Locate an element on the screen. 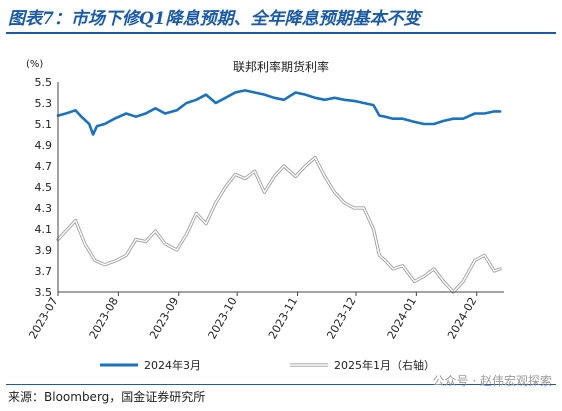 The width and height of the screenshot is (562, 411). title-divider is located at coordinates (281, 33).